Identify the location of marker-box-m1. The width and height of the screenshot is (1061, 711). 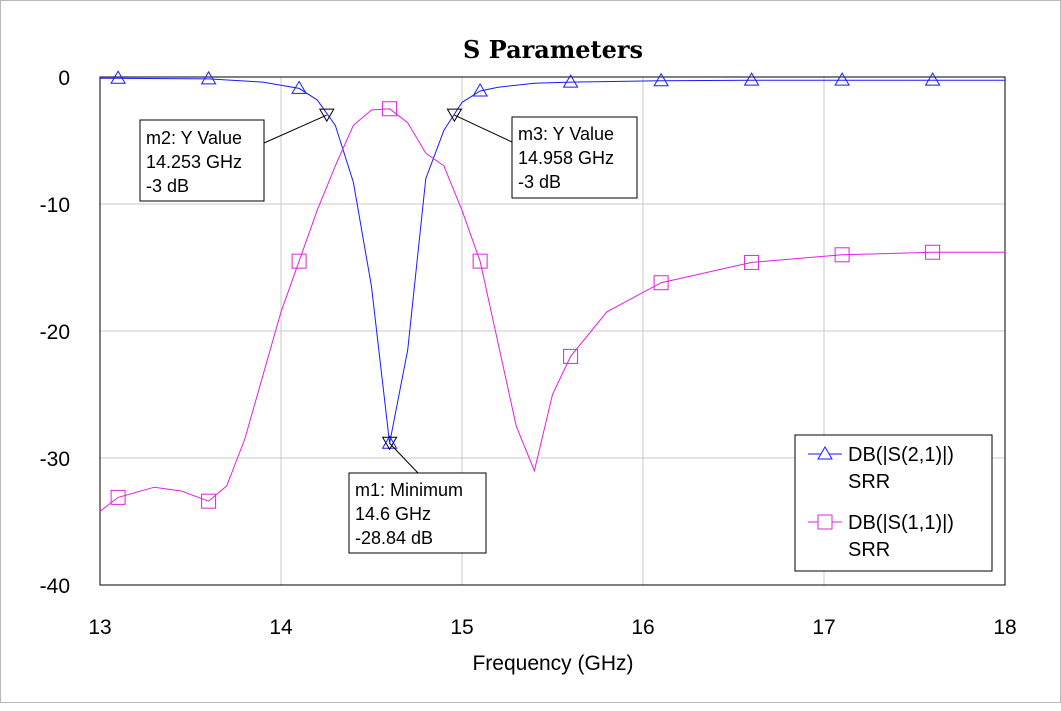
(417, 513).